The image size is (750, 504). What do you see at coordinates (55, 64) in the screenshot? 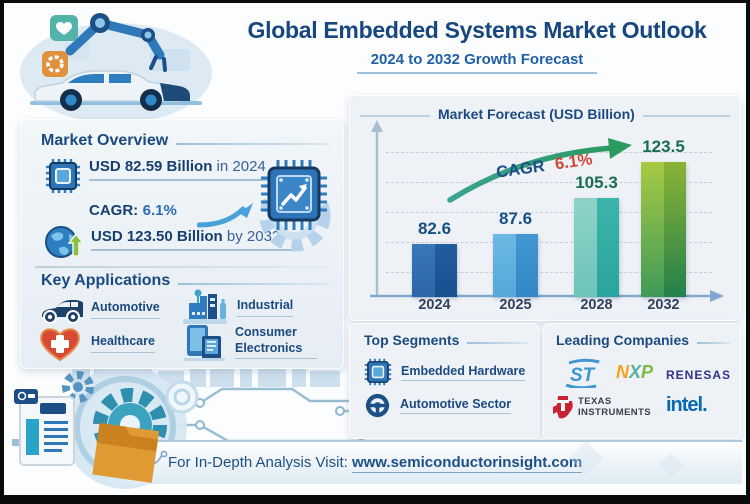
I see `gear-badge-icon` at bounding box center [55, 64].